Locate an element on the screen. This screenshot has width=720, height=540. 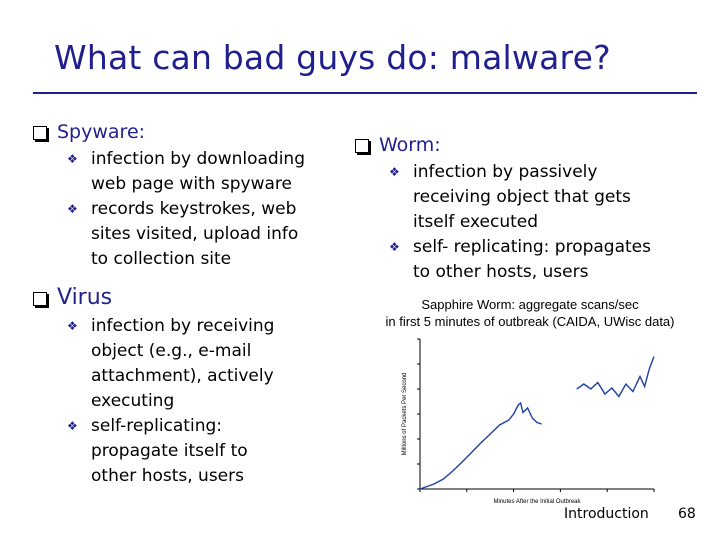
spyware-item-line: to collection site is located at coordinates (161, 259).